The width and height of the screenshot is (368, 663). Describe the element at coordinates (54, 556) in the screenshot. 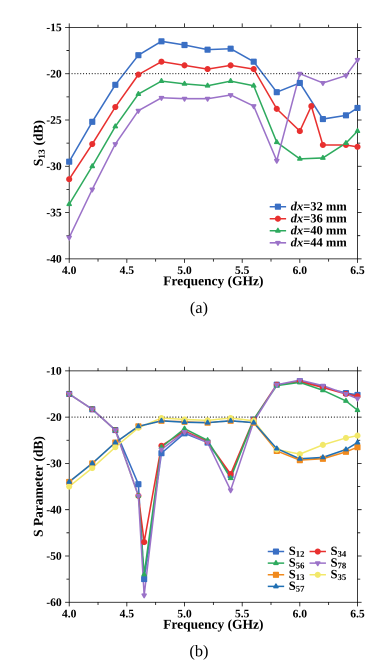

I see `y-tick-label: -50` at that location.